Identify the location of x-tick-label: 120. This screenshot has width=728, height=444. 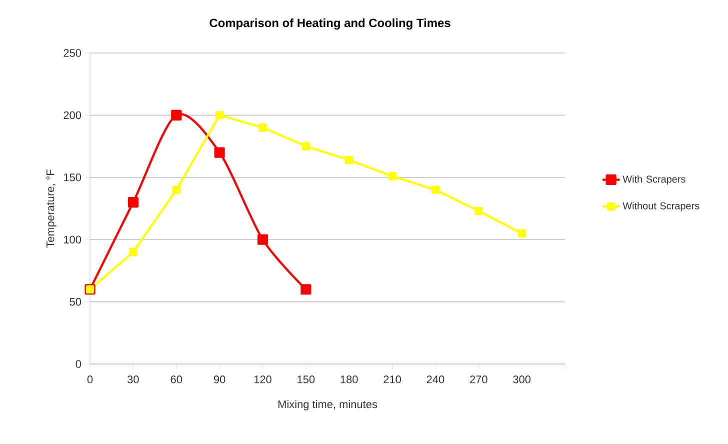
(263, 380).